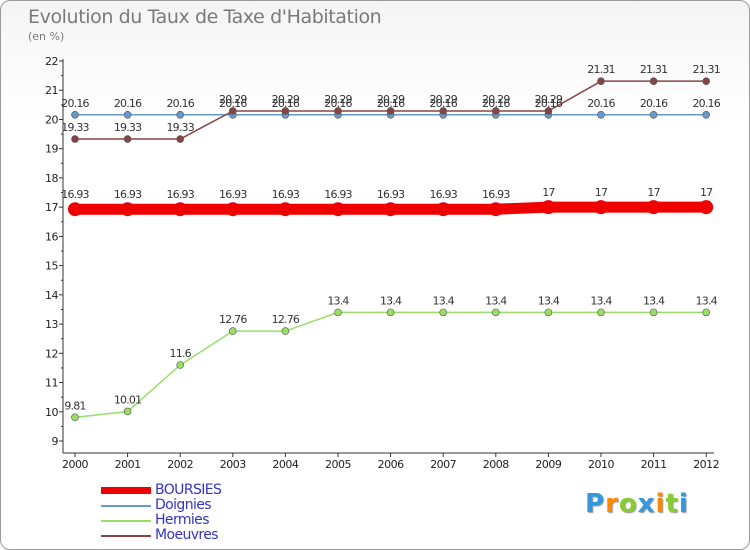 This screenshot has height=550, width=750. I want to click on legend-swatch-moeuvres, so click(126, 536).